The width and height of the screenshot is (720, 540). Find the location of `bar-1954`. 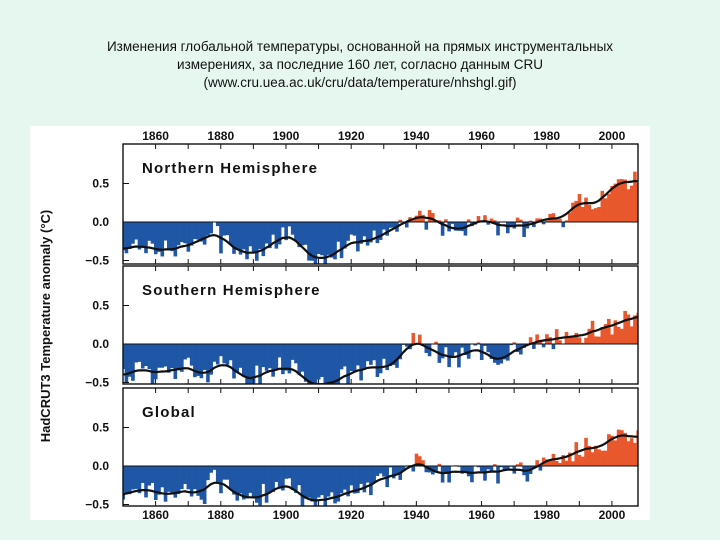

bar-1954 is located at coordinates (462, 227).